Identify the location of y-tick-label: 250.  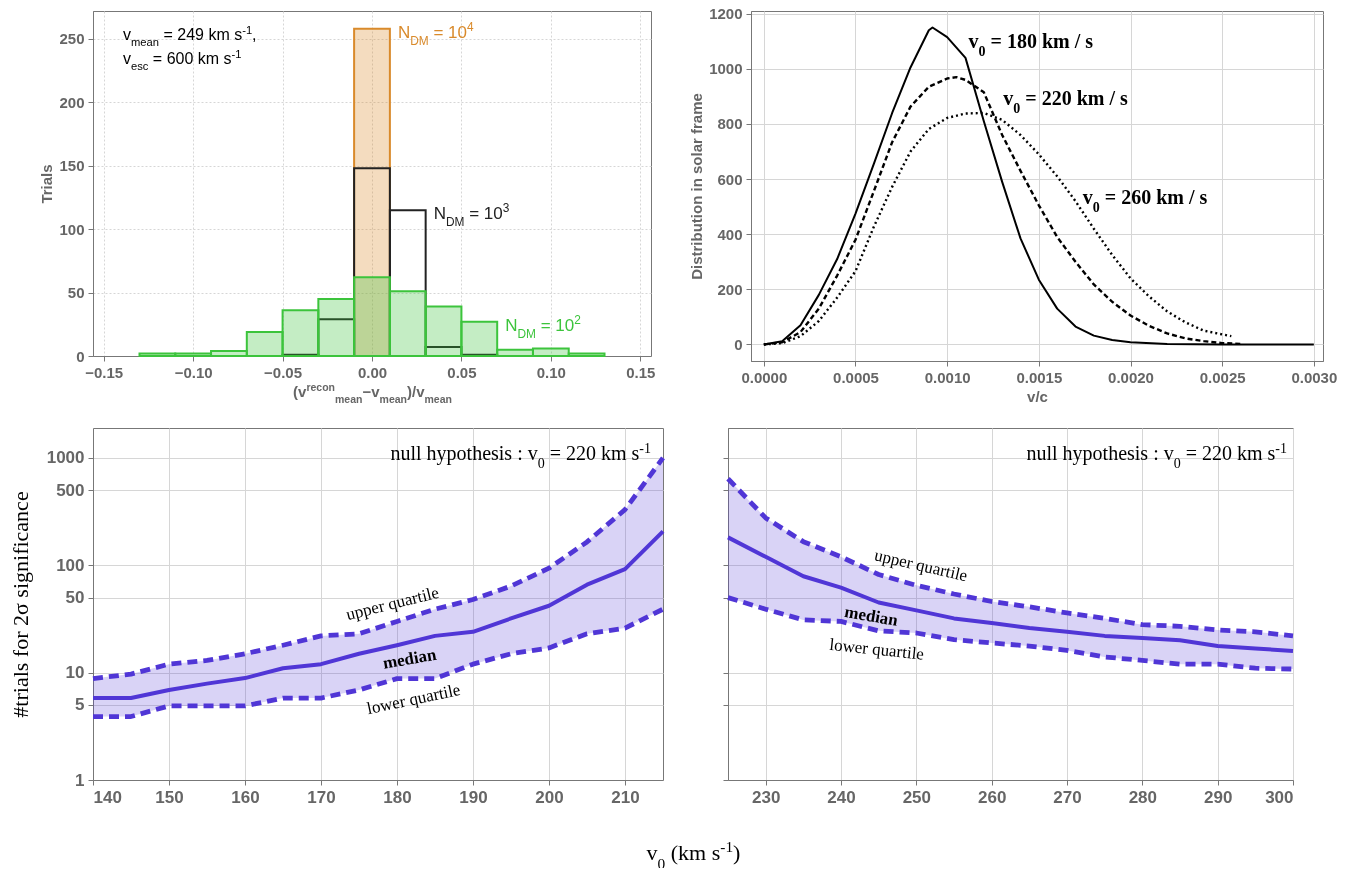
(72, 39).